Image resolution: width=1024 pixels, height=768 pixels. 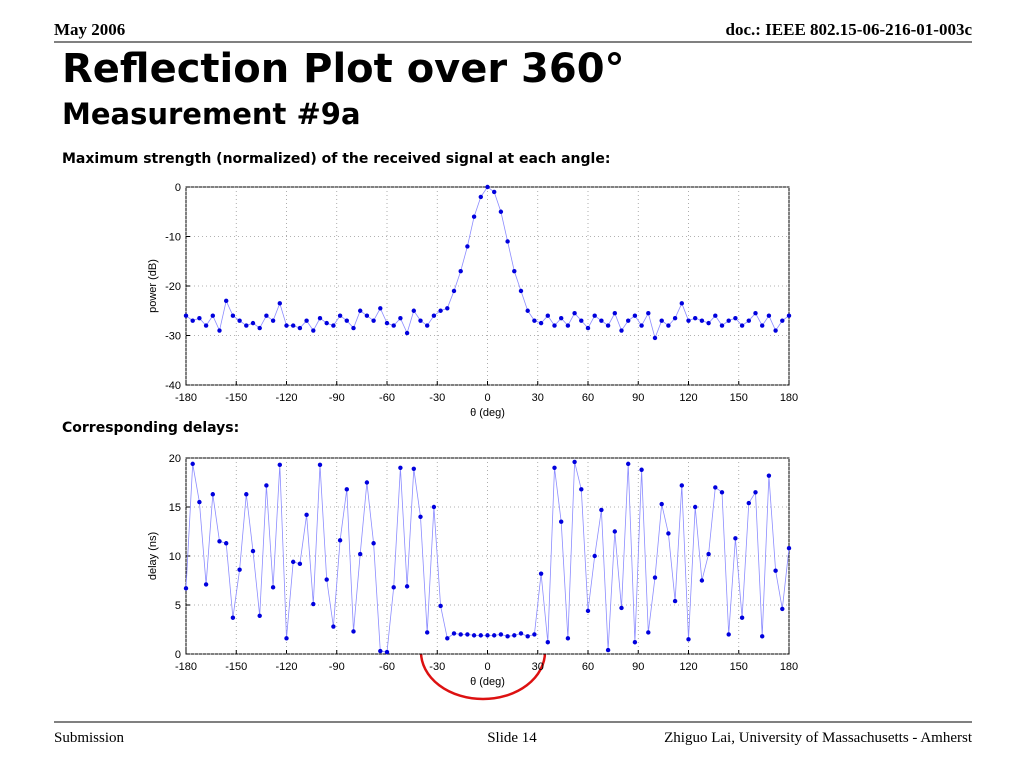 What do you see at coordinates (186, 398) in the screenshot?
I see `x-tick-label: -180` at bounding box center [186, 398].